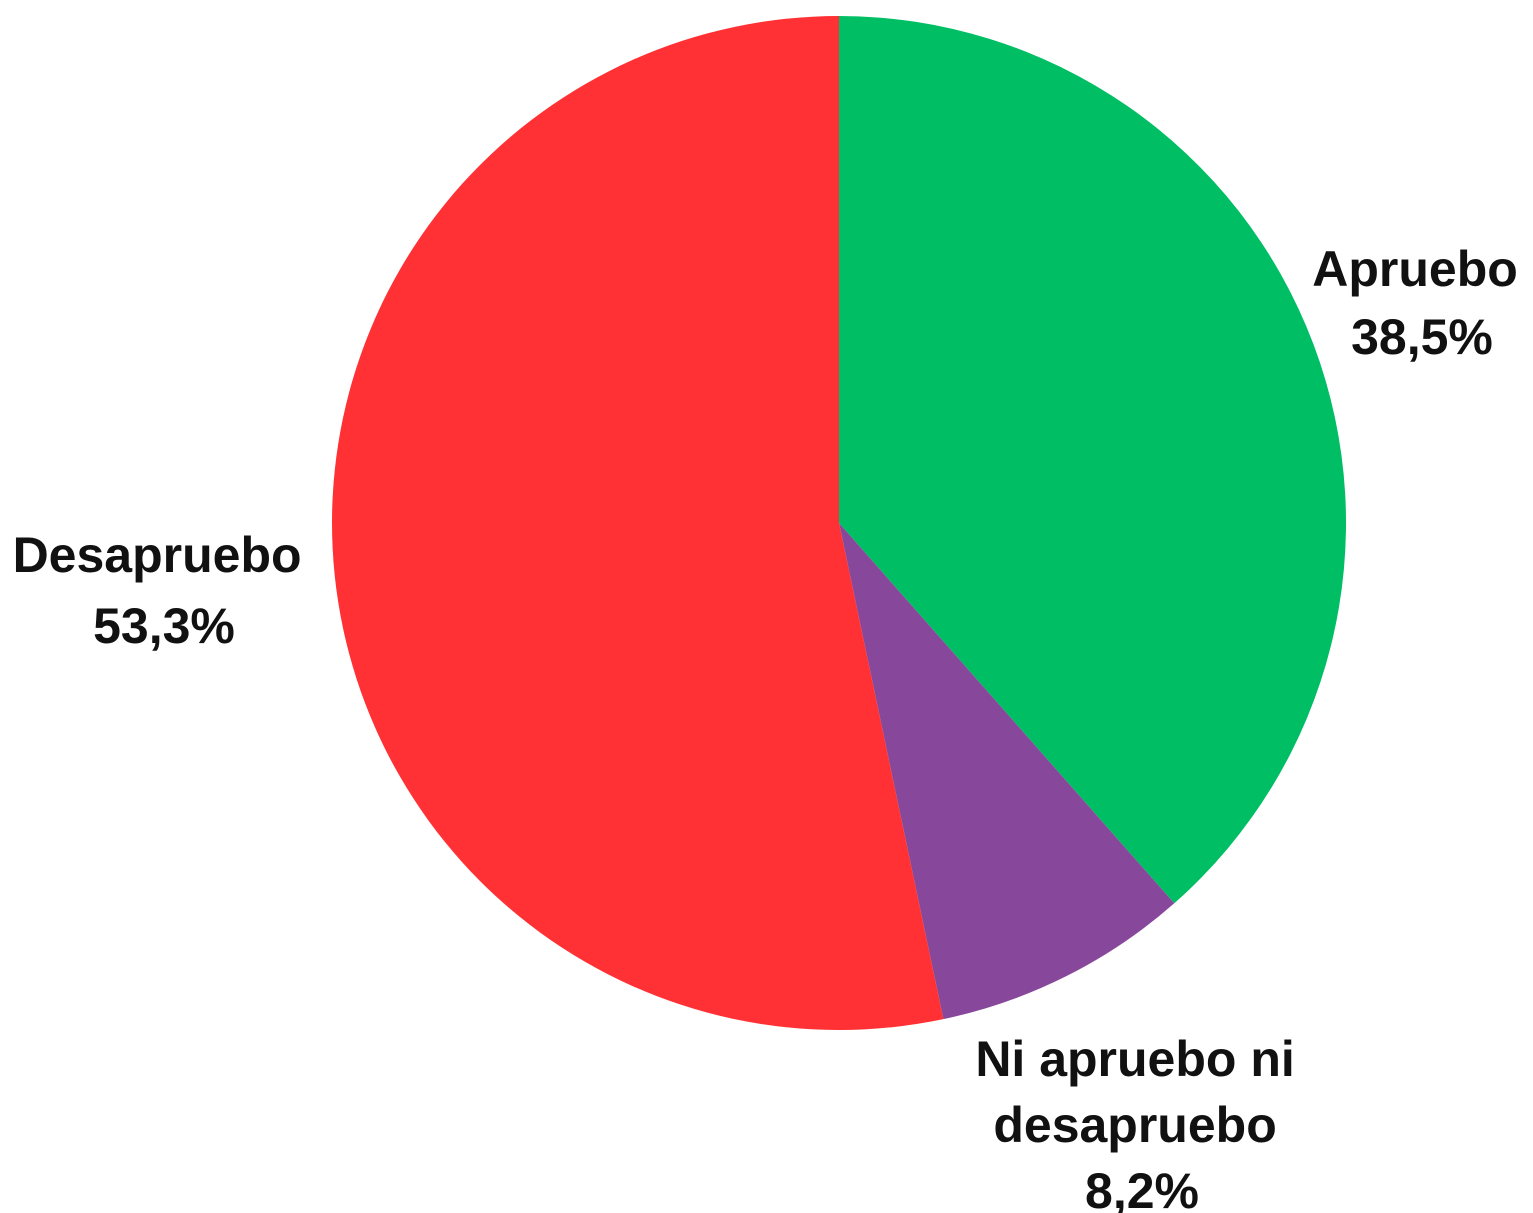 The height and width of the screenshot is (1213, 1533). What do you see at coordinates (1142, 1188) in the screenshot?
I see `label-neutral-value: 8,2%` at bounding box center [1142, 1188].